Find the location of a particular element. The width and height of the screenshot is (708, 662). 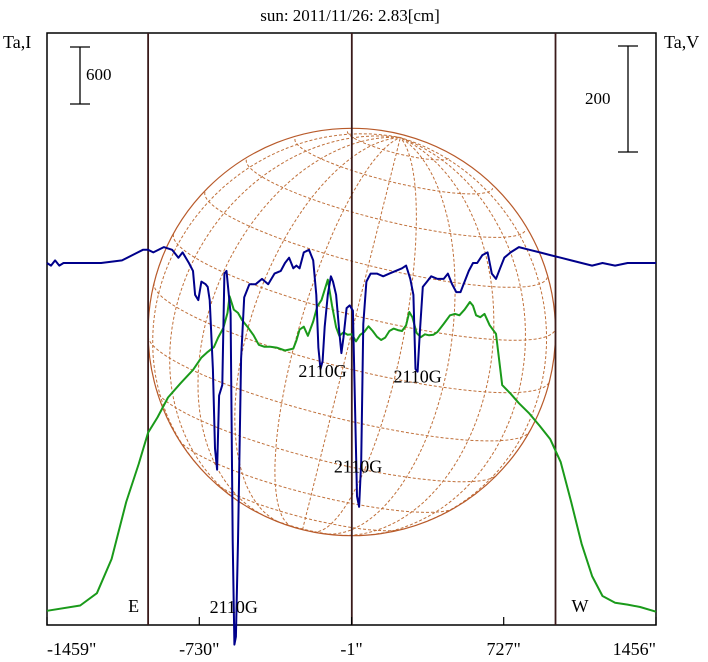

scale-bar-polarization-label: 200 is located at coordinates (598, 98).